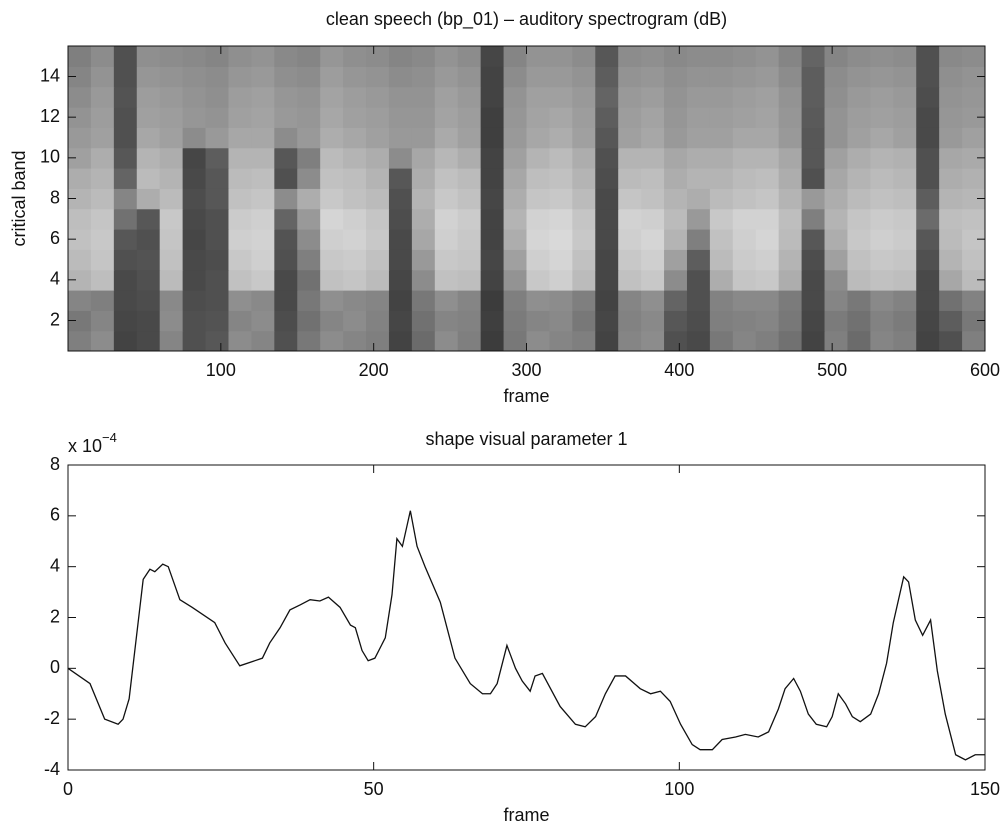 This screenshot has height=828, width=1004. What do you see at coordinates (526, 370) in the screenshot?
I see `x-tick-label: 300` at bounding box center [526, 370].